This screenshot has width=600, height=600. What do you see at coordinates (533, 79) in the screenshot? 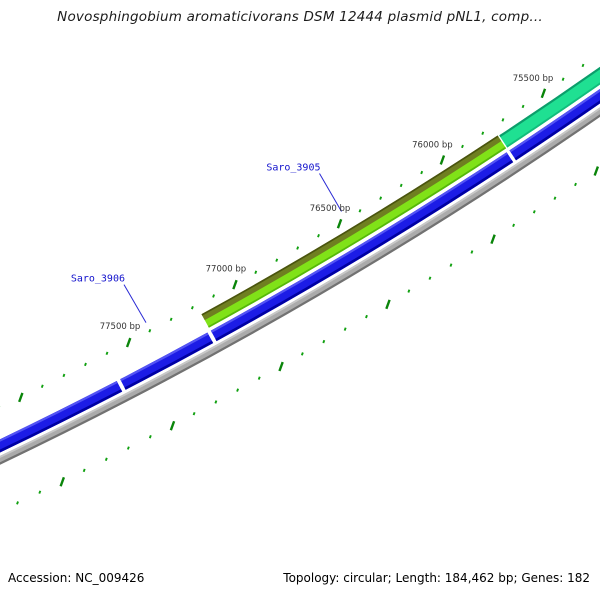
I see `tick-label: 75500 bp` at bounding box center [533, 79].